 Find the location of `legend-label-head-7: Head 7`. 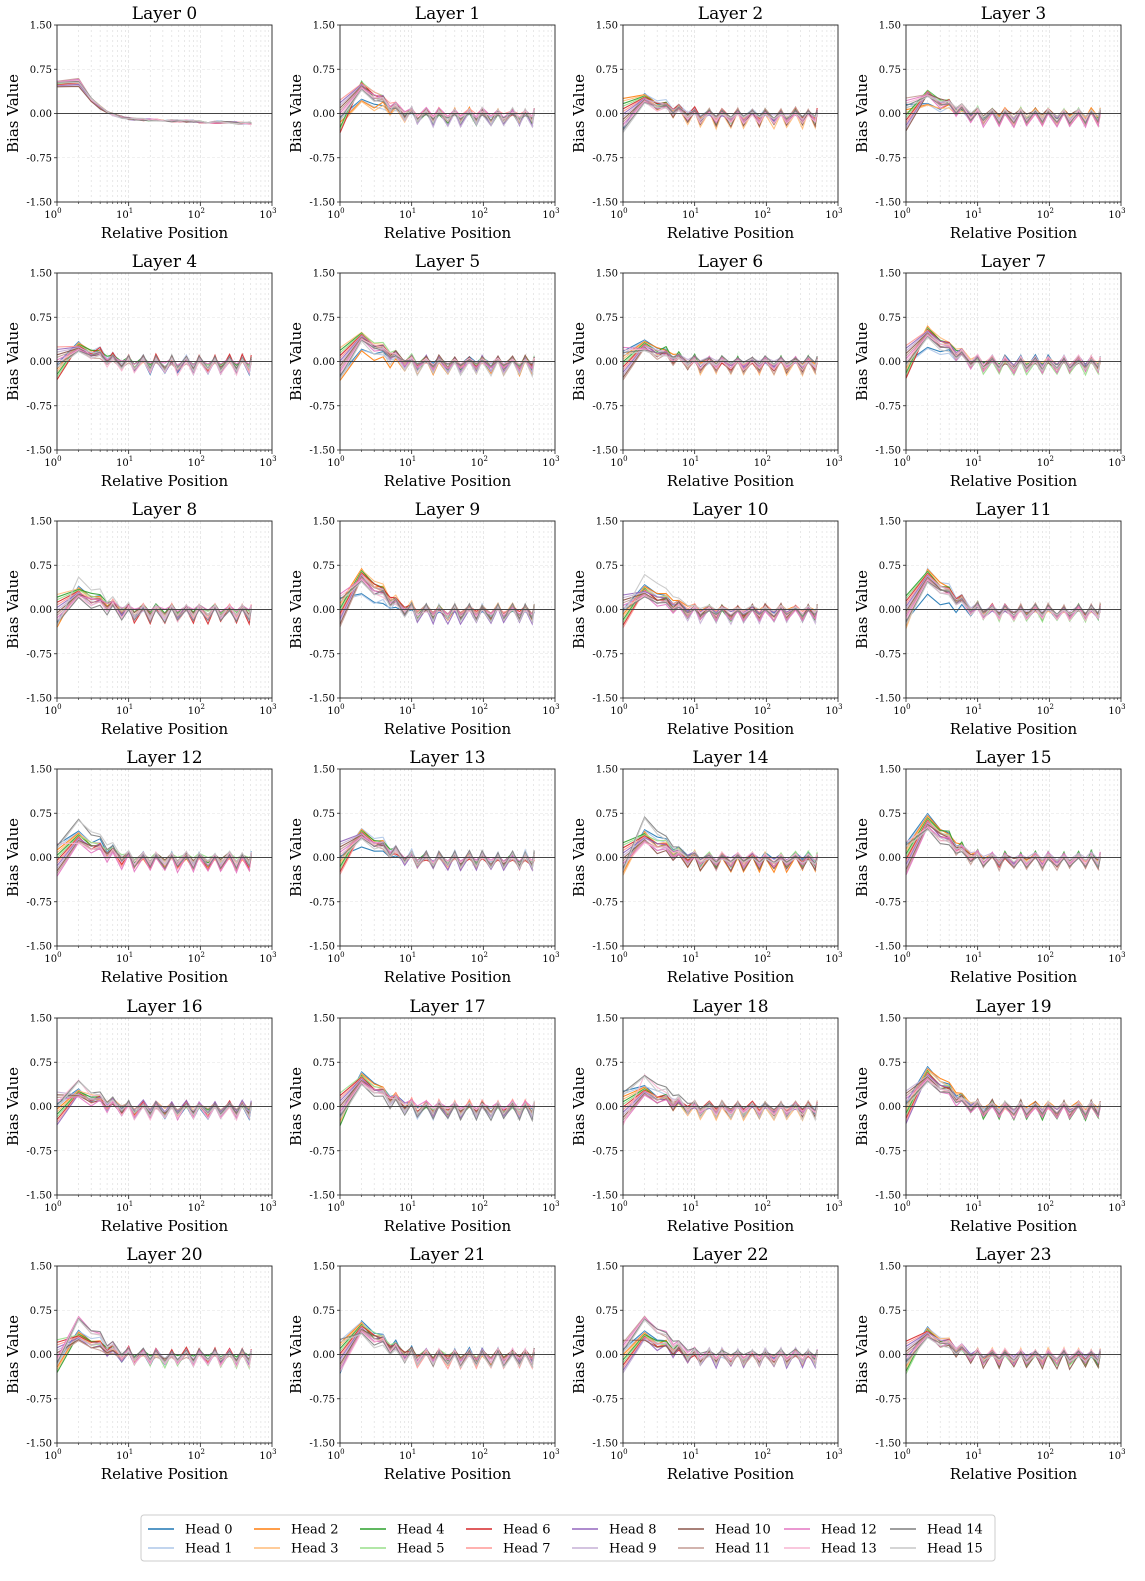

legend-label-head-7: Head 7 is located at coordinates (527, 1549).